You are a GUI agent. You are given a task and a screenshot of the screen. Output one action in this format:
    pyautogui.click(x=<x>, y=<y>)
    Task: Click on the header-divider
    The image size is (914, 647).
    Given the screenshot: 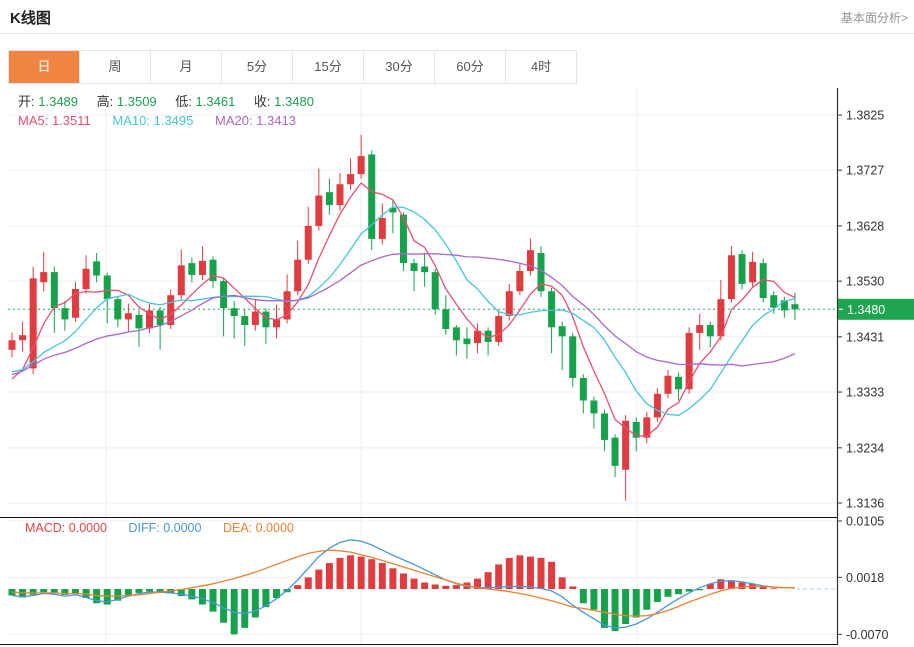 What is the action you would take?
    pyautogui.click(x=457, y=33)
    